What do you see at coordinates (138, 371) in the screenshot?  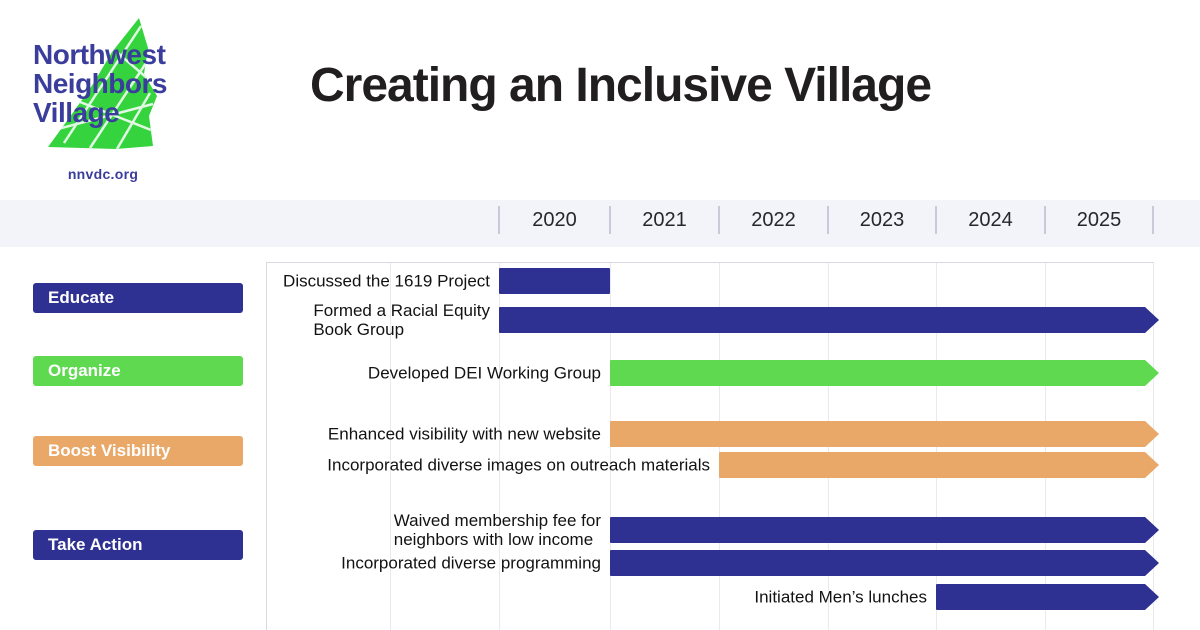 I see `category-chip-organize: Organize` at bounding box center [138, 371].